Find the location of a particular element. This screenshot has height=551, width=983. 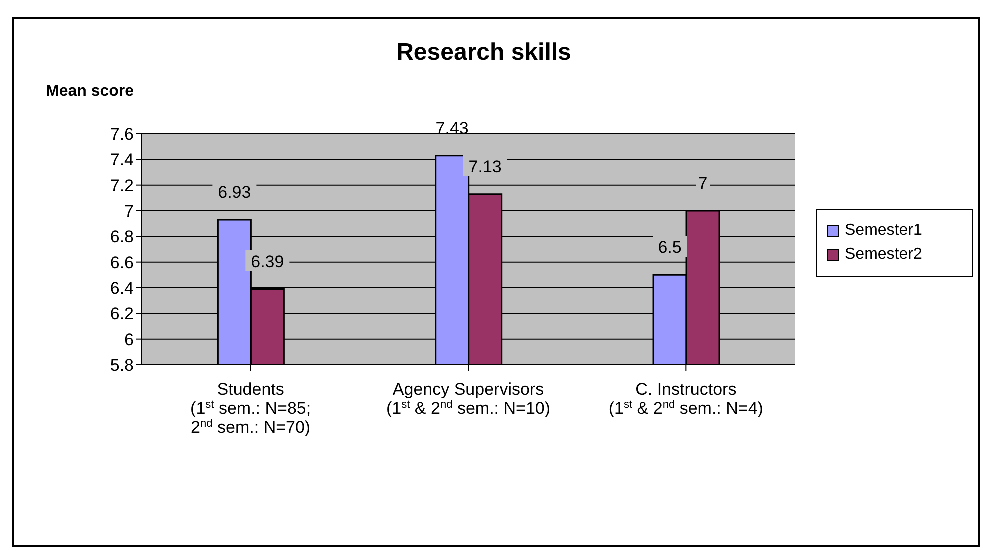

y-tick-label: 6.8 is located at coordinates (122, 237).